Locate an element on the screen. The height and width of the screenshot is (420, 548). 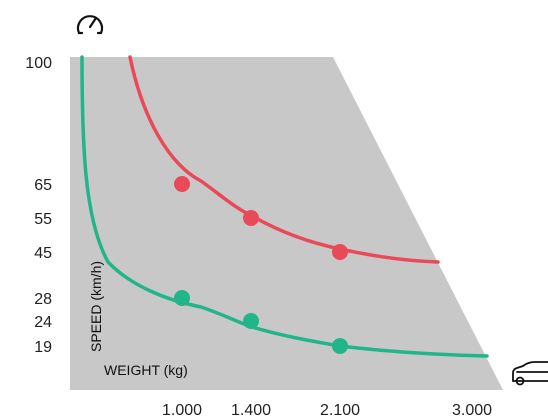
speedometer-icon is located at coordinates (90, 25).